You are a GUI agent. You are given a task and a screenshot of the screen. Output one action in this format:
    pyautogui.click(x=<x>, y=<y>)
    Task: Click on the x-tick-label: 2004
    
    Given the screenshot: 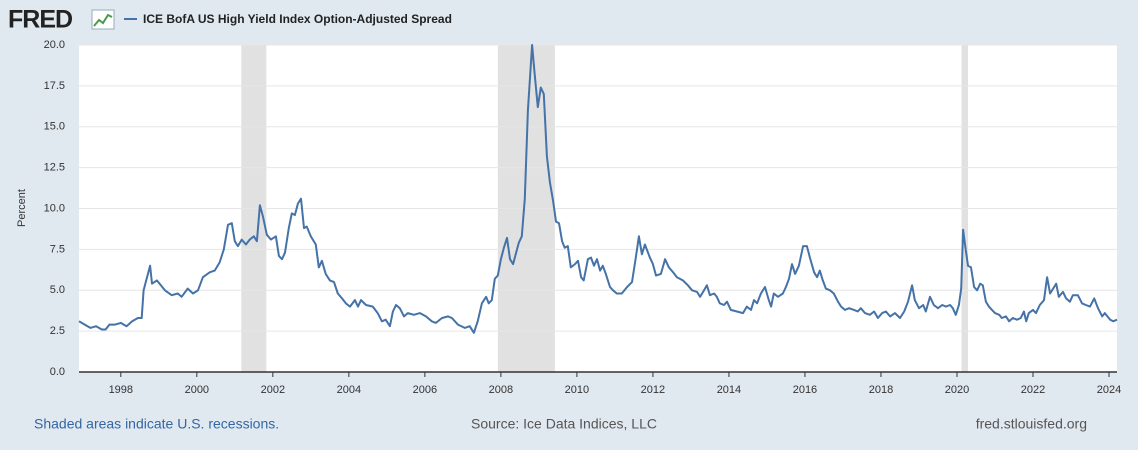 What is the action you would take?
    pyautogui.click(x=349, y=390)
    